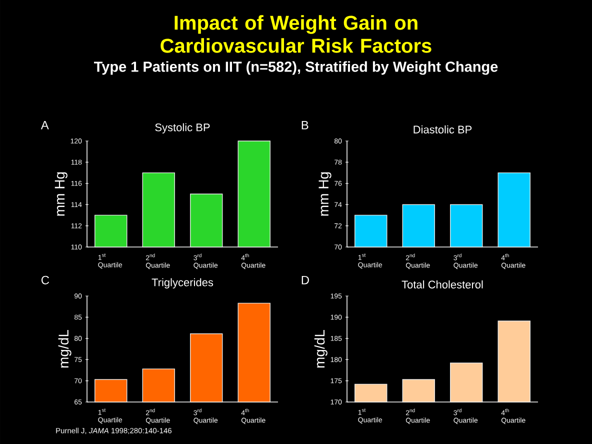 This screenshot has width=592, height=444. Describe the element at coordinates (305, 125) in the screenshot. I see `text: B` at that location.